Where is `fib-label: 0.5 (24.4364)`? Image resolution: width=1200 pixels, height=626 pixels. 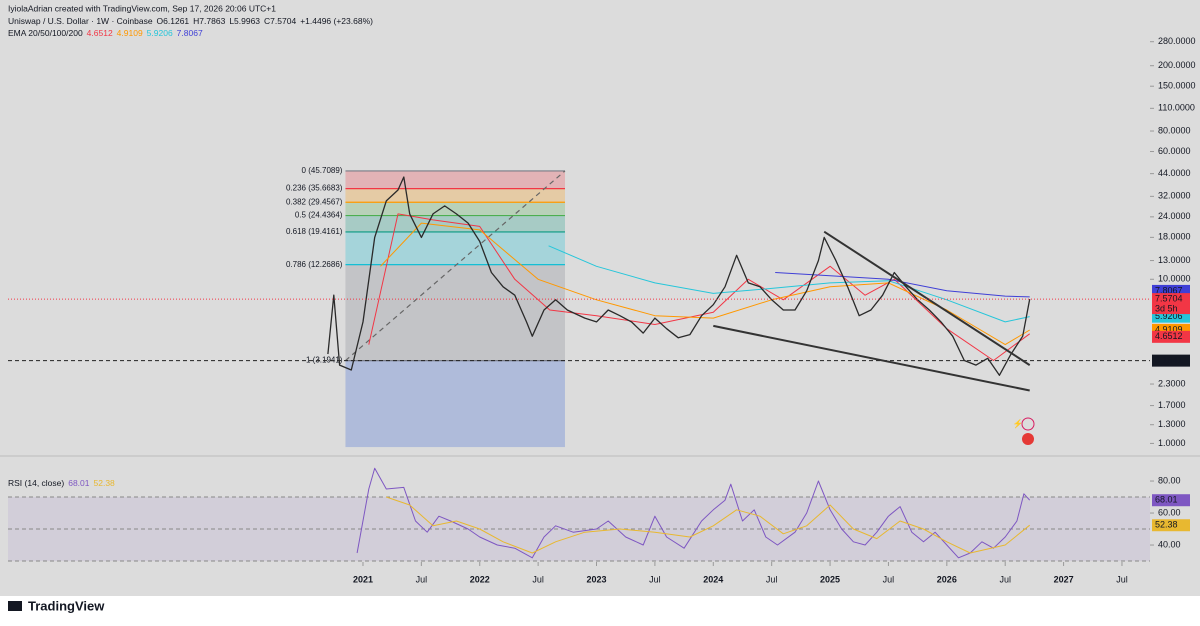
fib-label: 0.5 (24.4364) is located at coordinates (319, 215).